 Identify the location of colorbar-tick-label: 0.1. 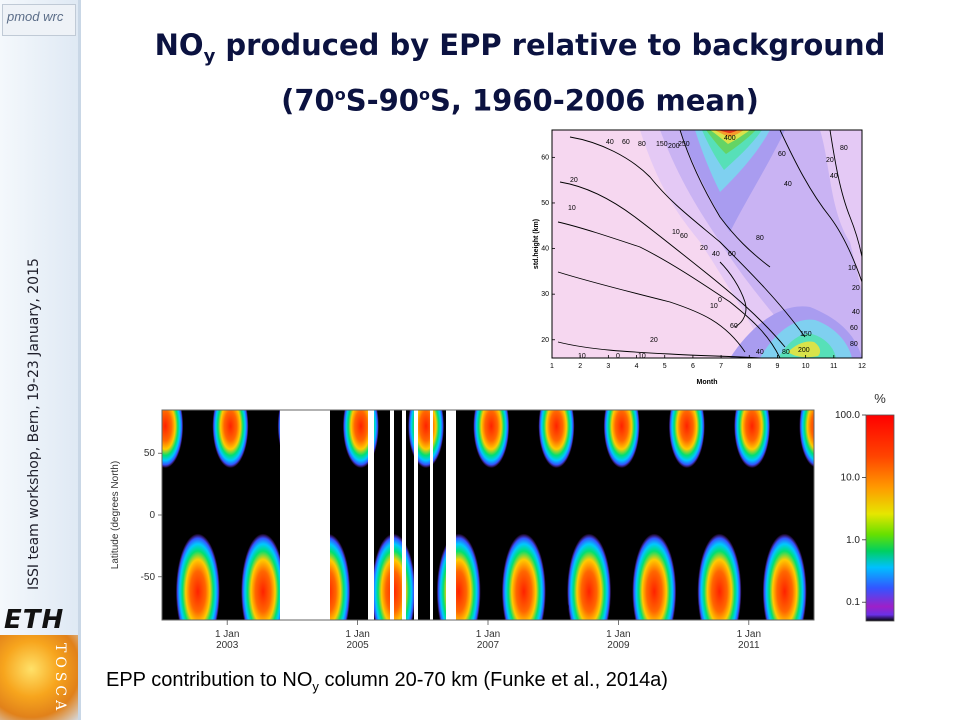
(853, 602).